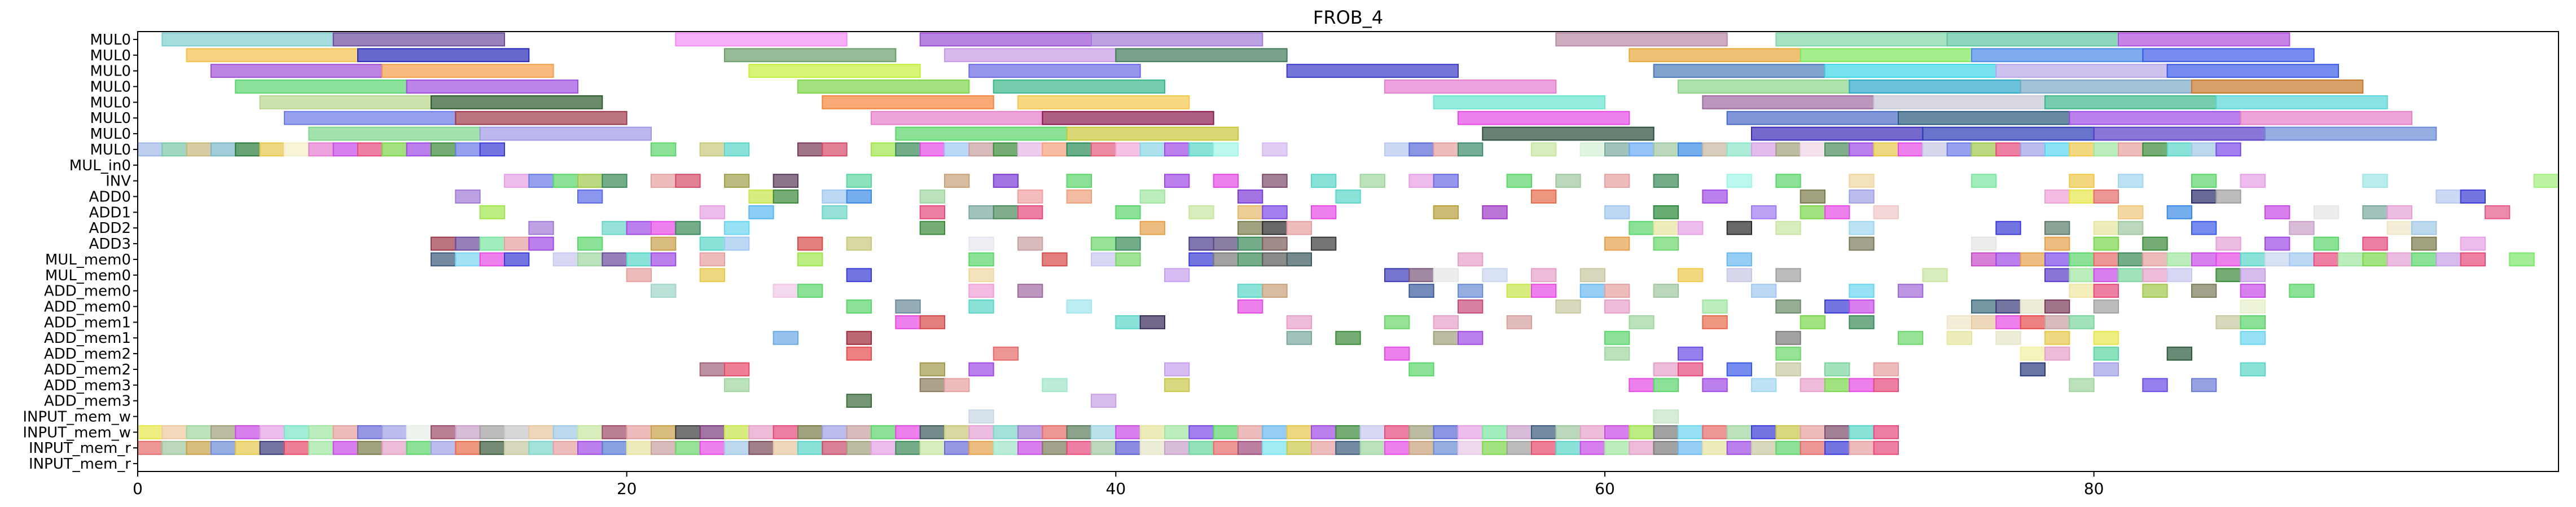  Describe the element at coordinates (87, 354) in the screenshot. I see `y-tick-label: ADD_mem2` at that location.